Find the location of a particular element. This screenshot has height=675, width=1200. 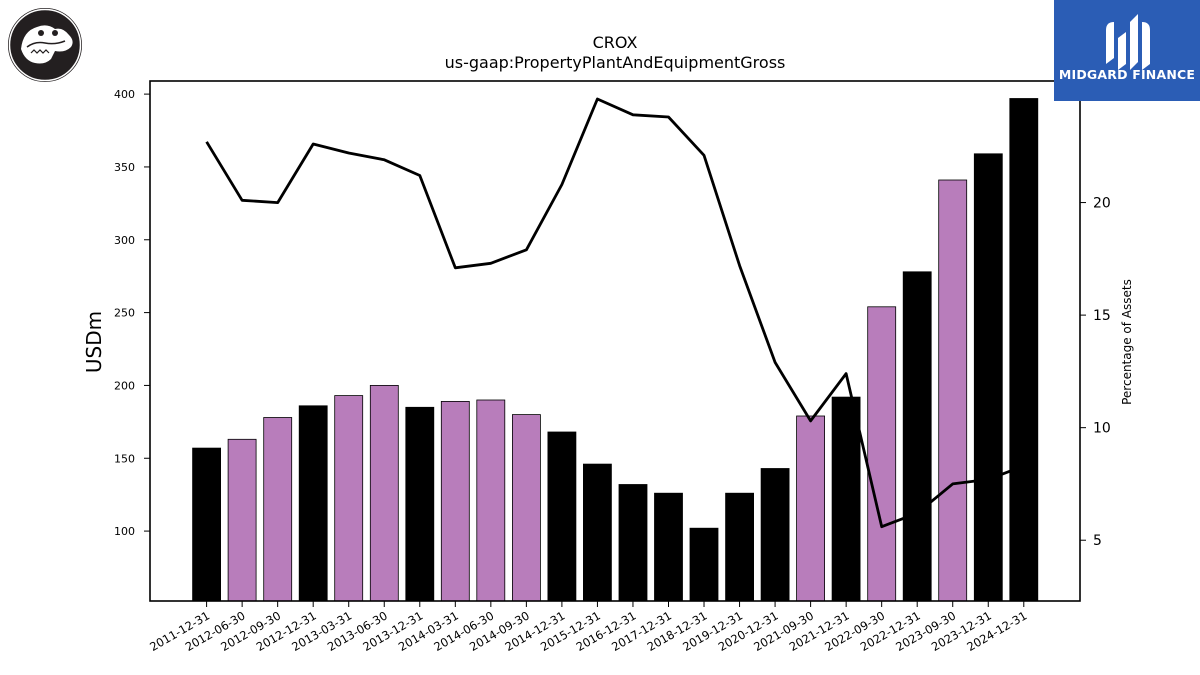

y-tick-label: 100 is located at coordinates (124, 531).